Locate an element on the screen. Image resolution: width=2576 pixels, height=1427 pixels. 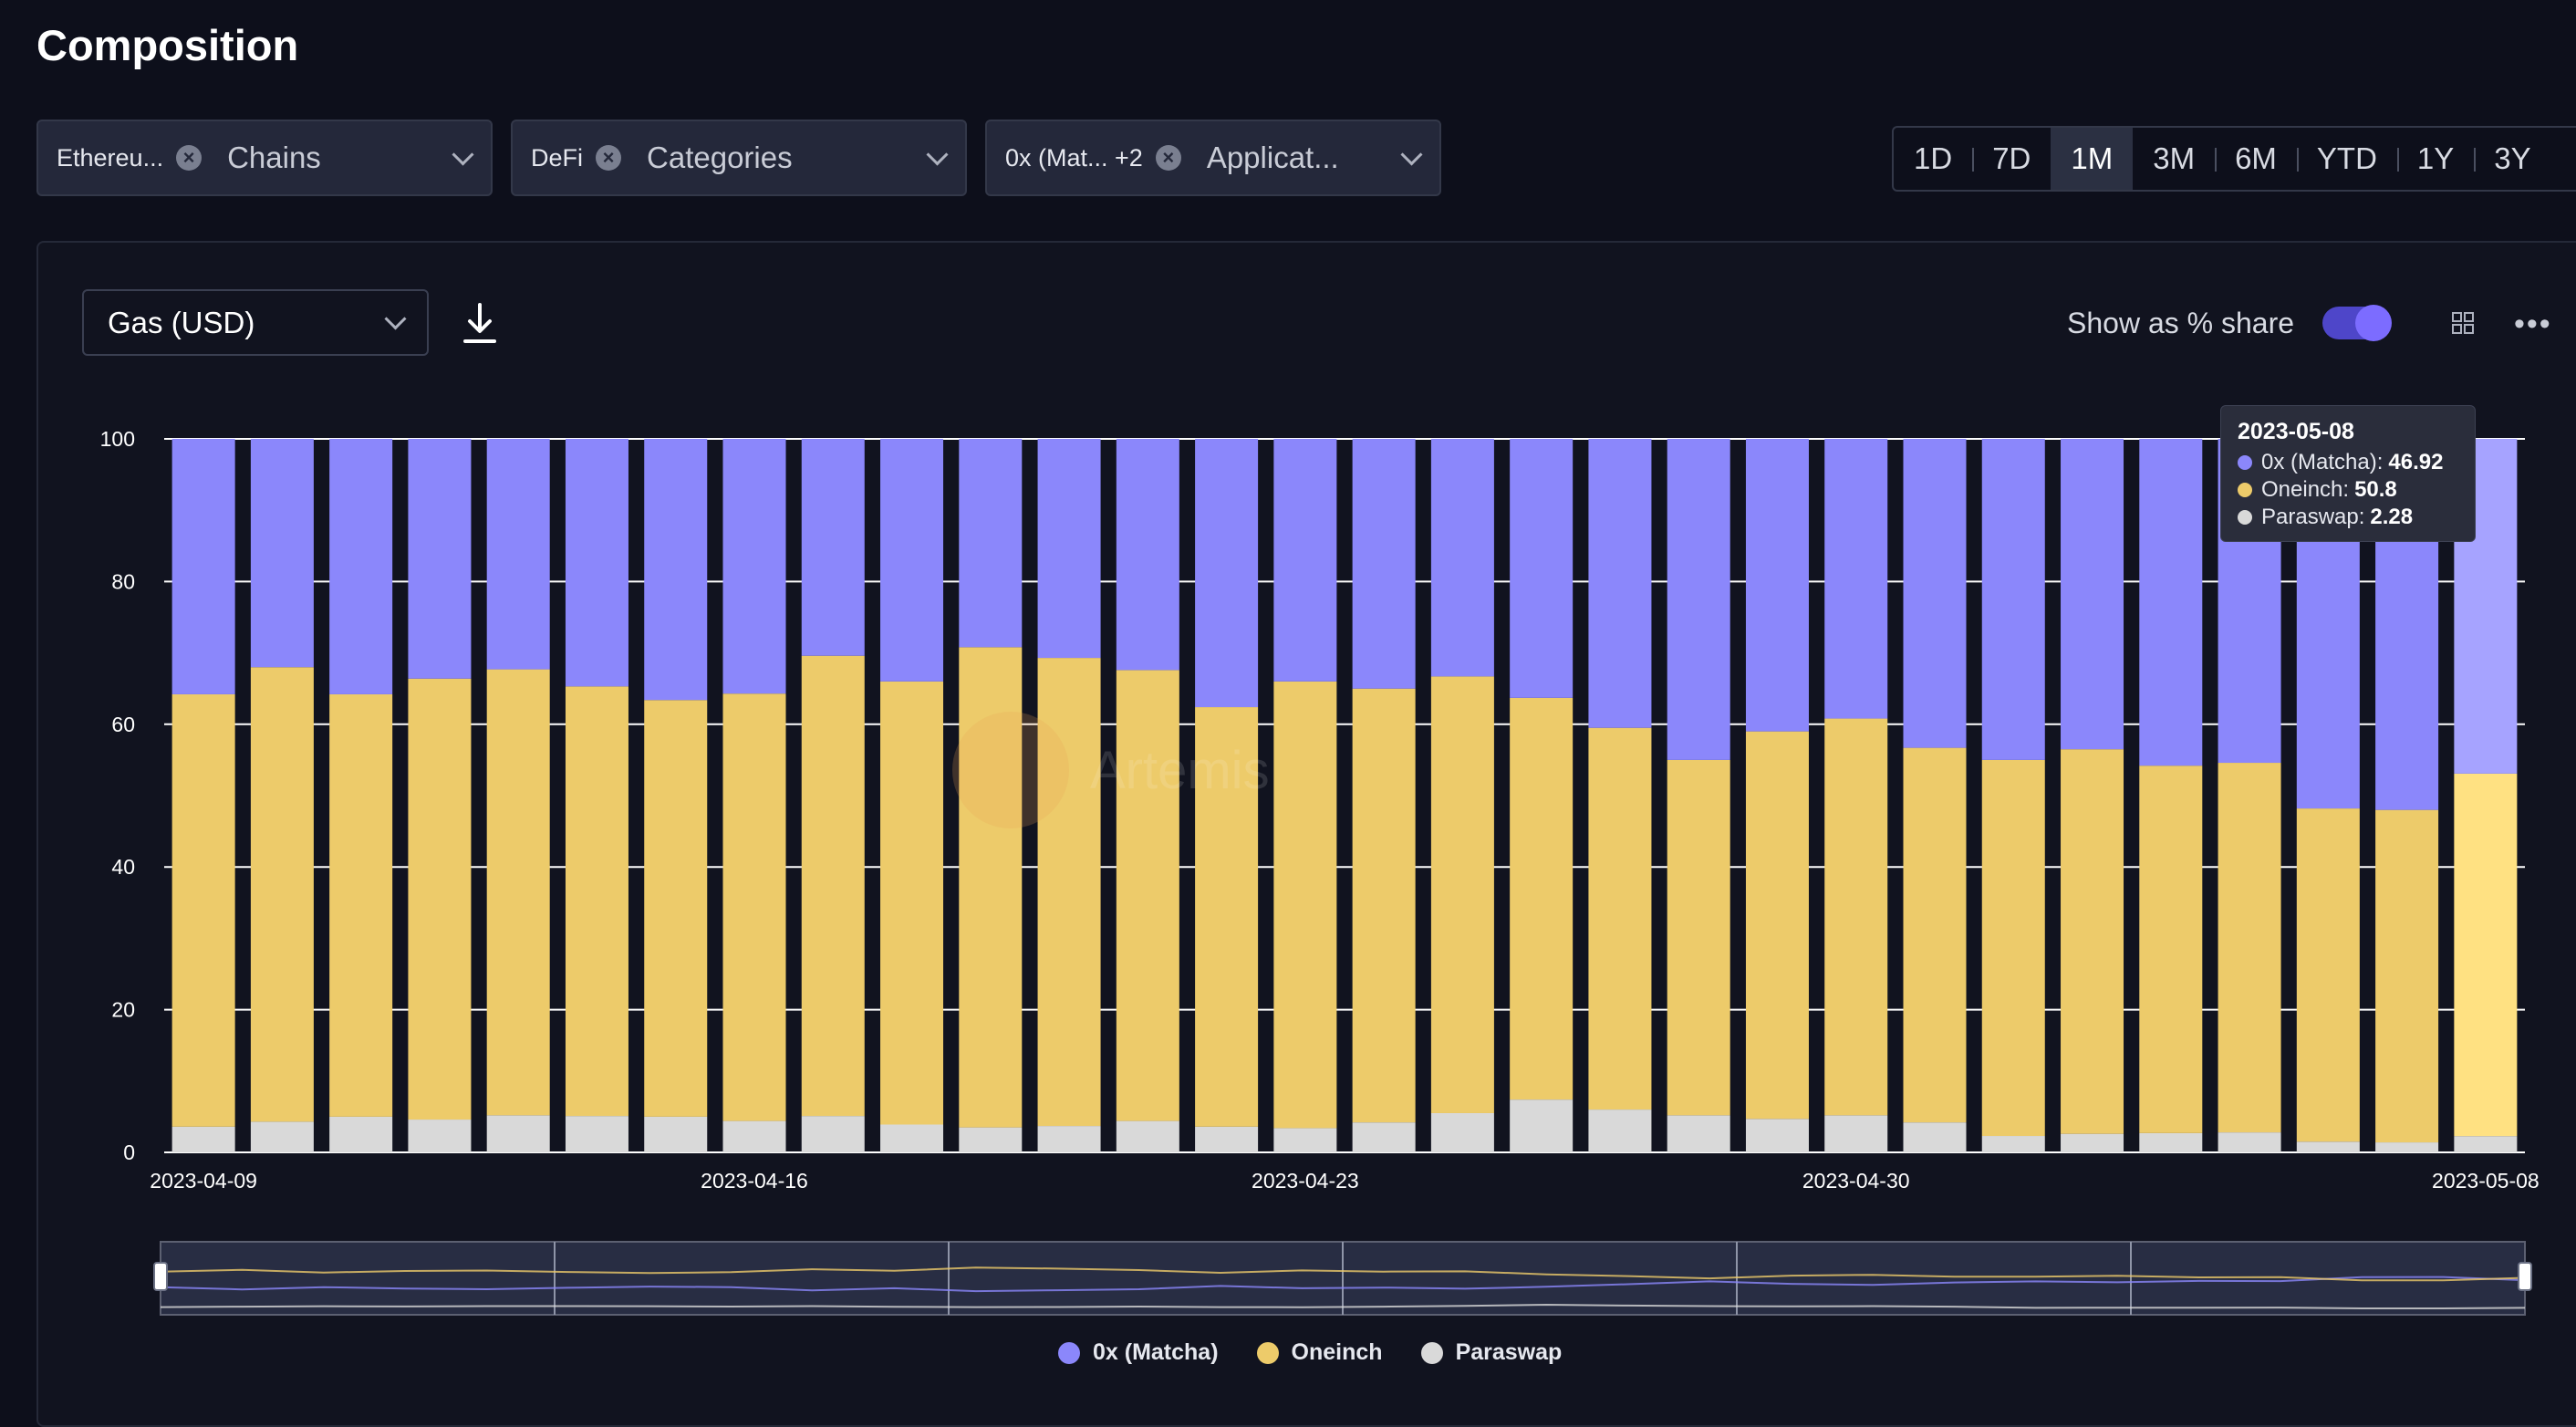
range-6m-button: 6M is located at coordinates (2256, 159).